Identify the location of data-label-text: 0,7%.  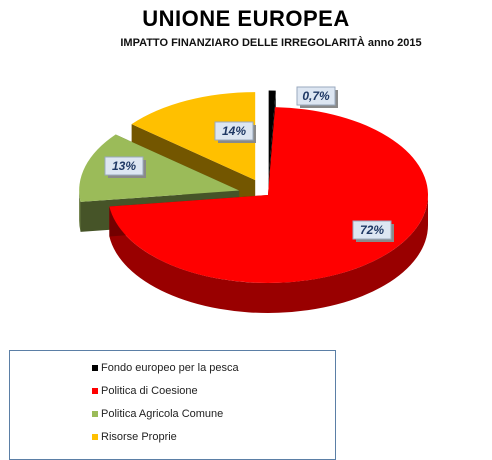
(316, 96).